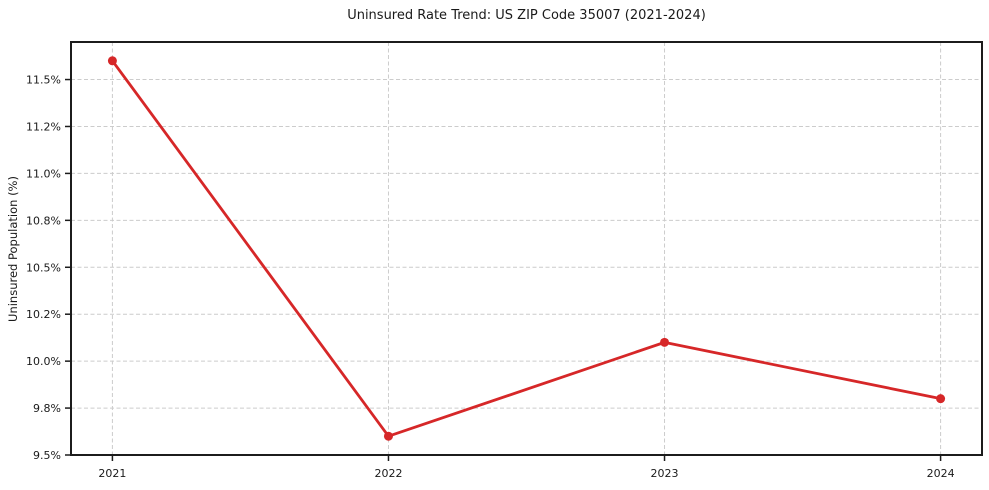 The width and height of the screenshot is (989, 490). I want to click on y-tick-label: 10.0%, so click(43, 361).